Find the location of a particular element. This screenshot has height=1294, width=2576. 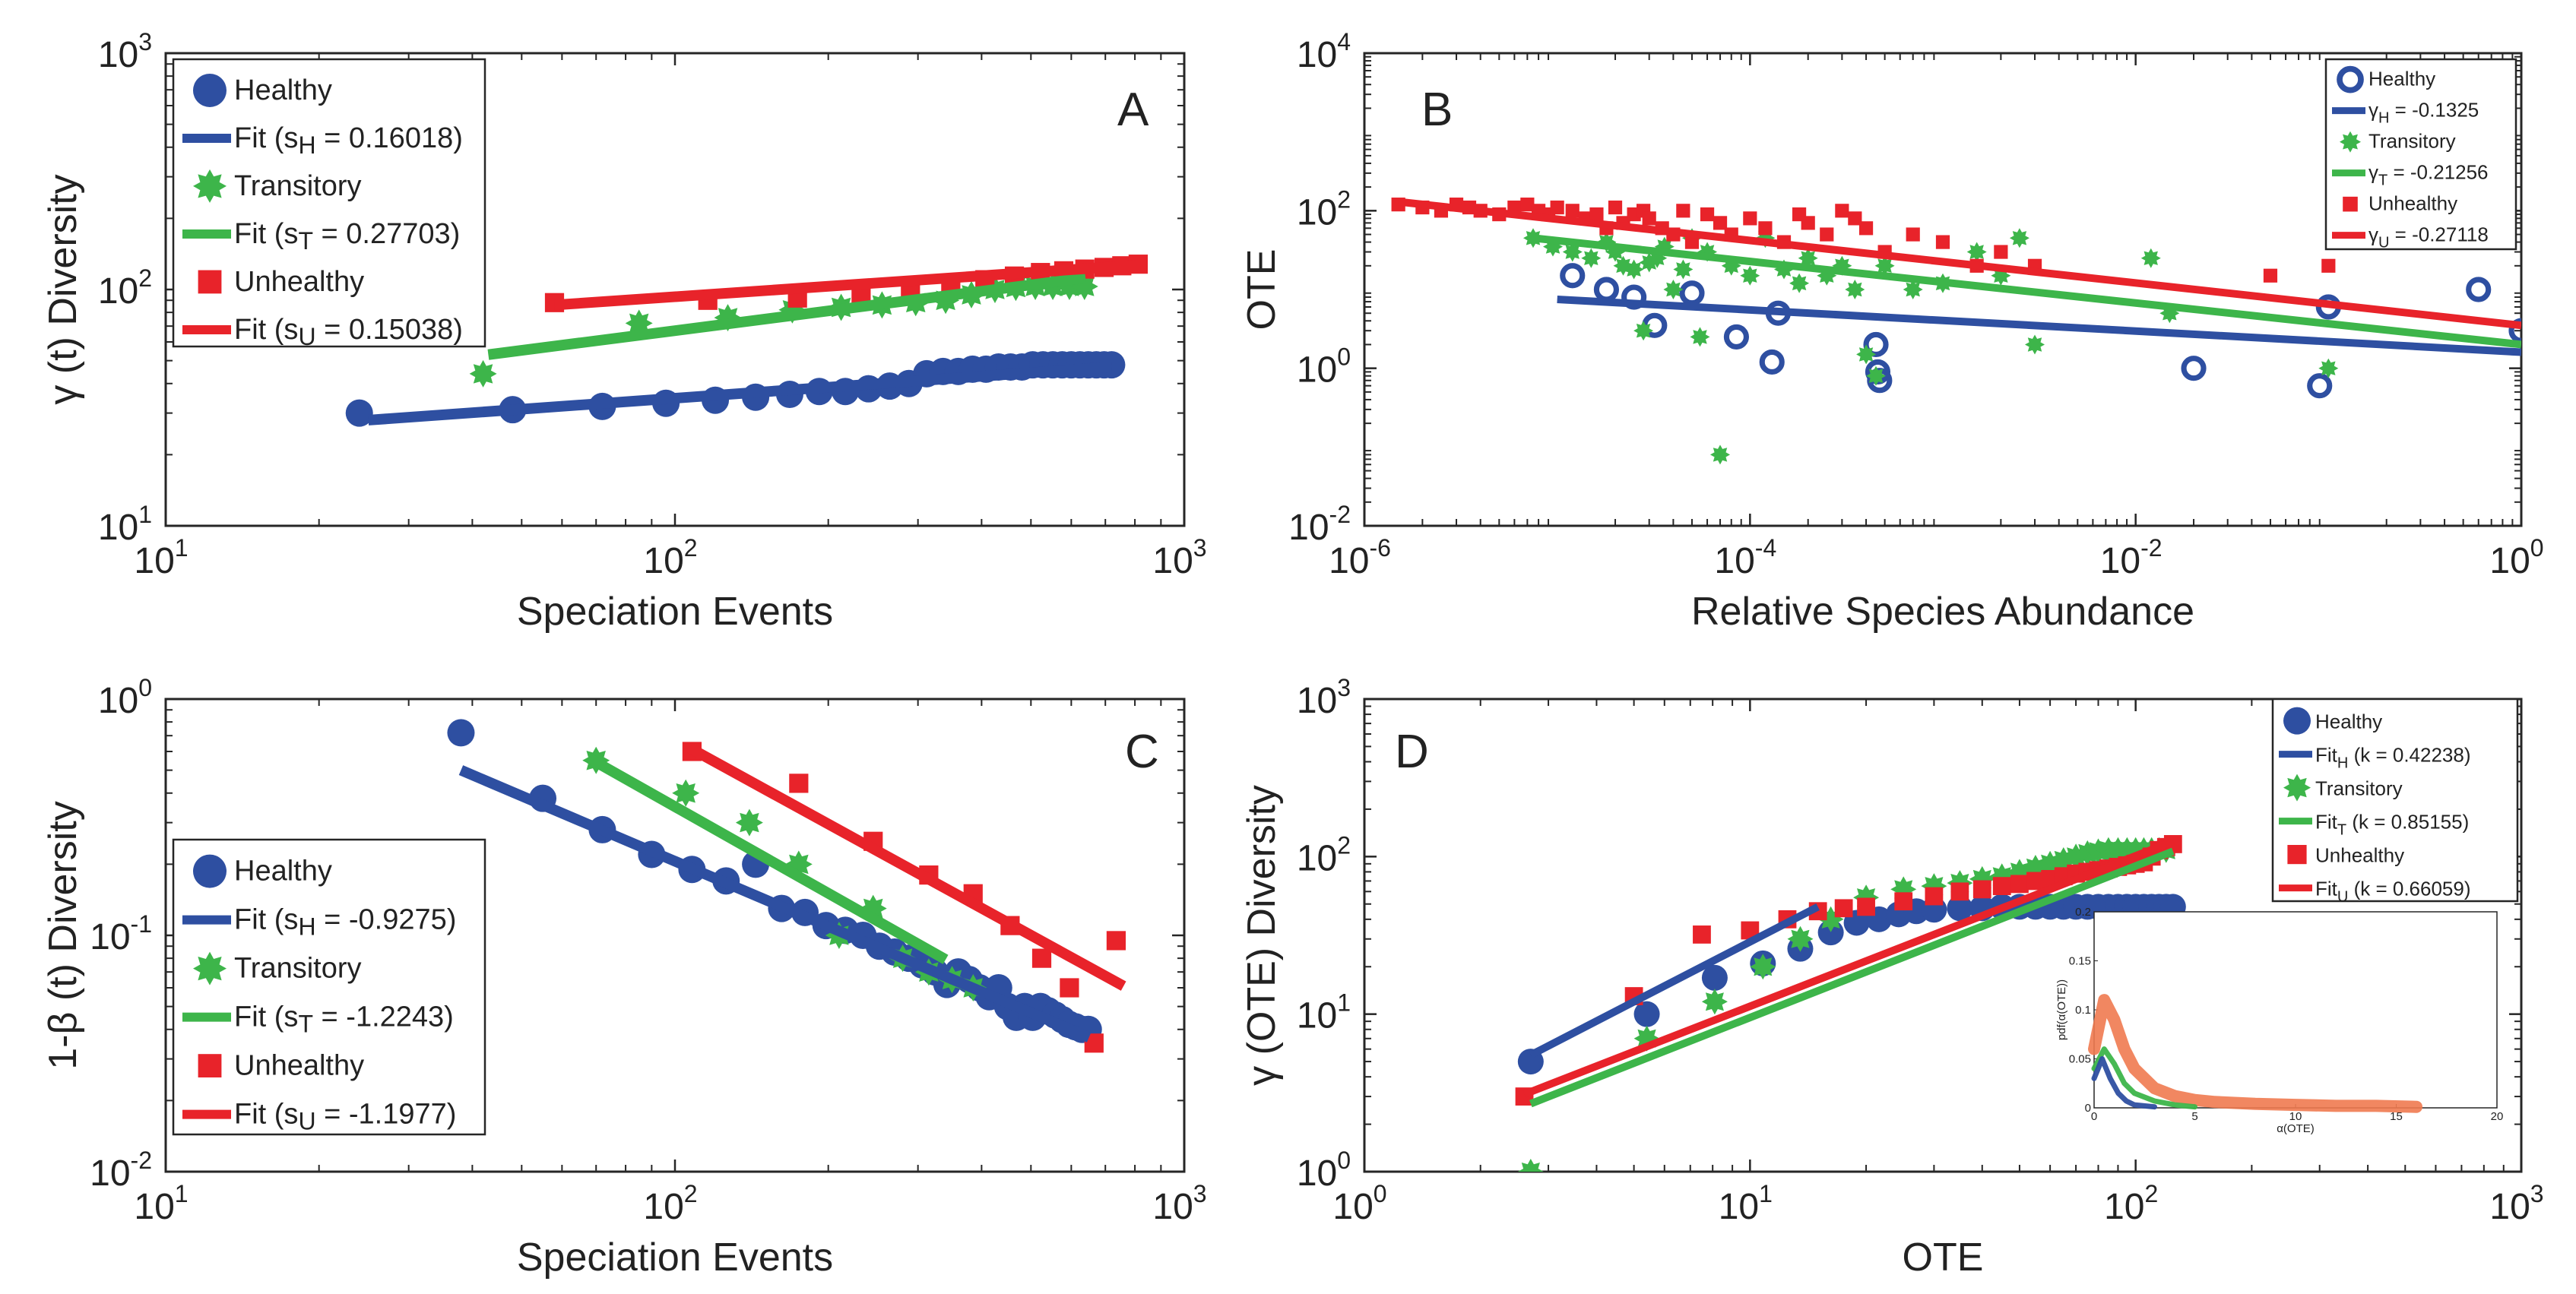

y-axis-label: γ (t) Diversity is located at coordinates (63, 289).